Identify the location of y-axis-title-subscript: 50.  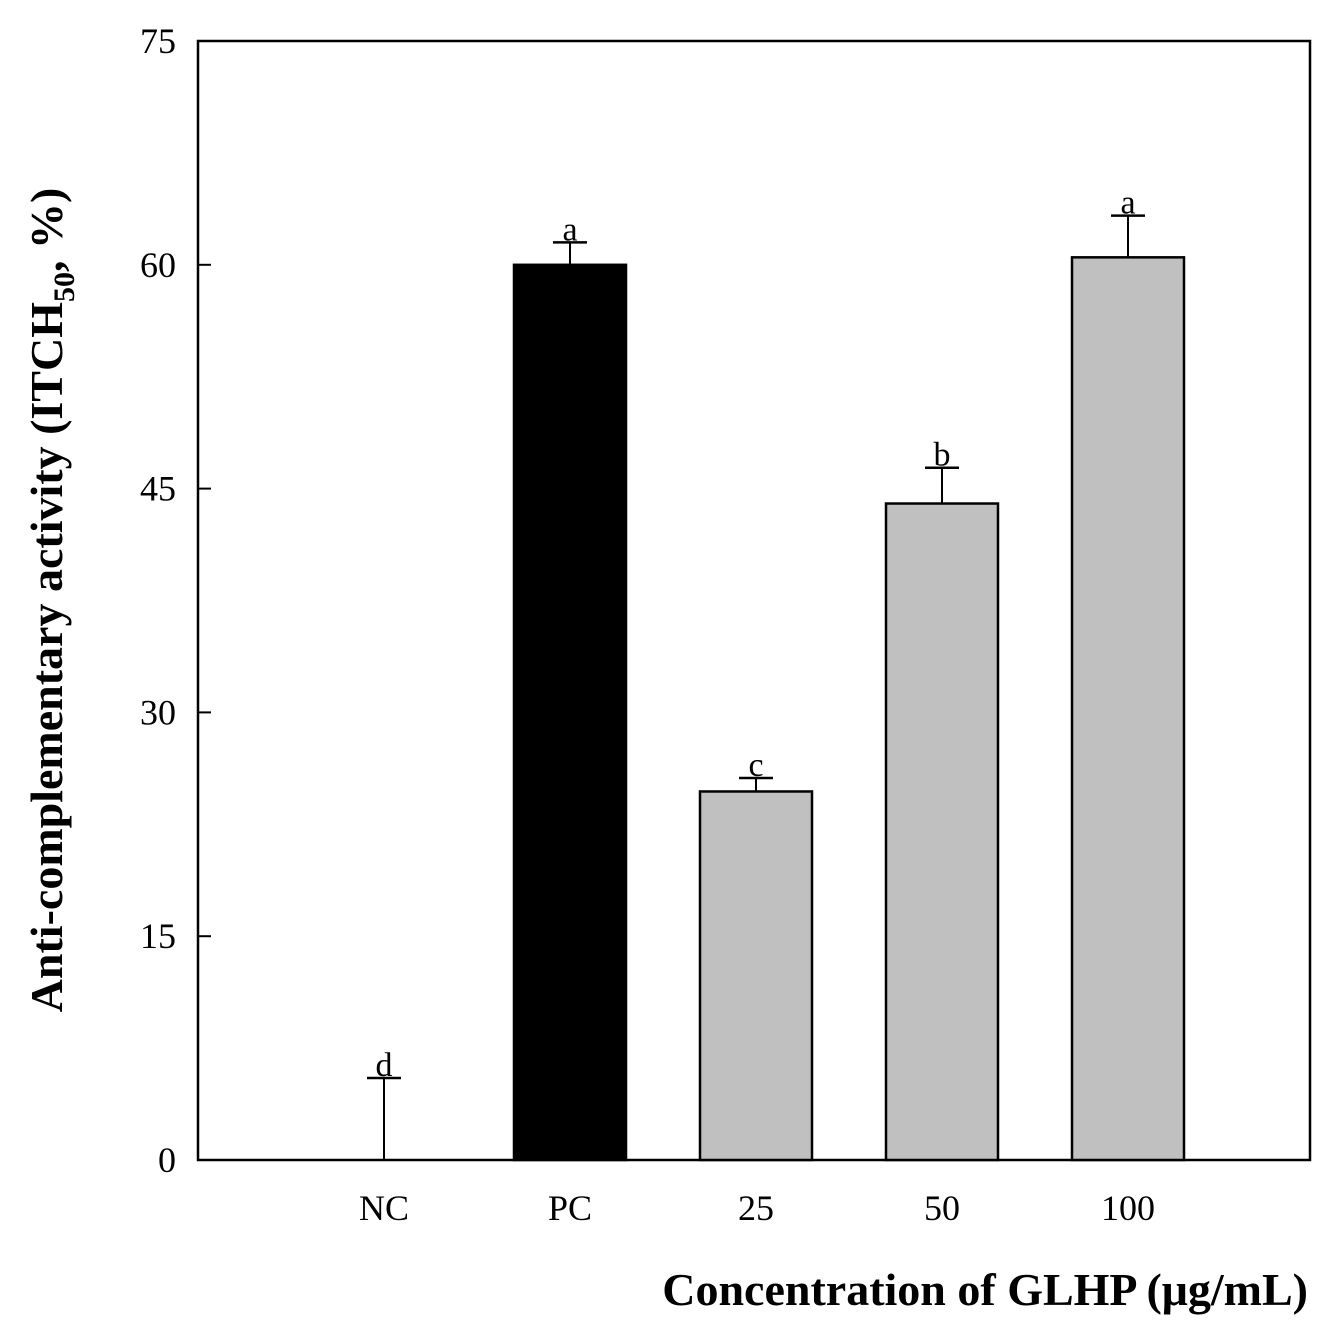
(64, 287).